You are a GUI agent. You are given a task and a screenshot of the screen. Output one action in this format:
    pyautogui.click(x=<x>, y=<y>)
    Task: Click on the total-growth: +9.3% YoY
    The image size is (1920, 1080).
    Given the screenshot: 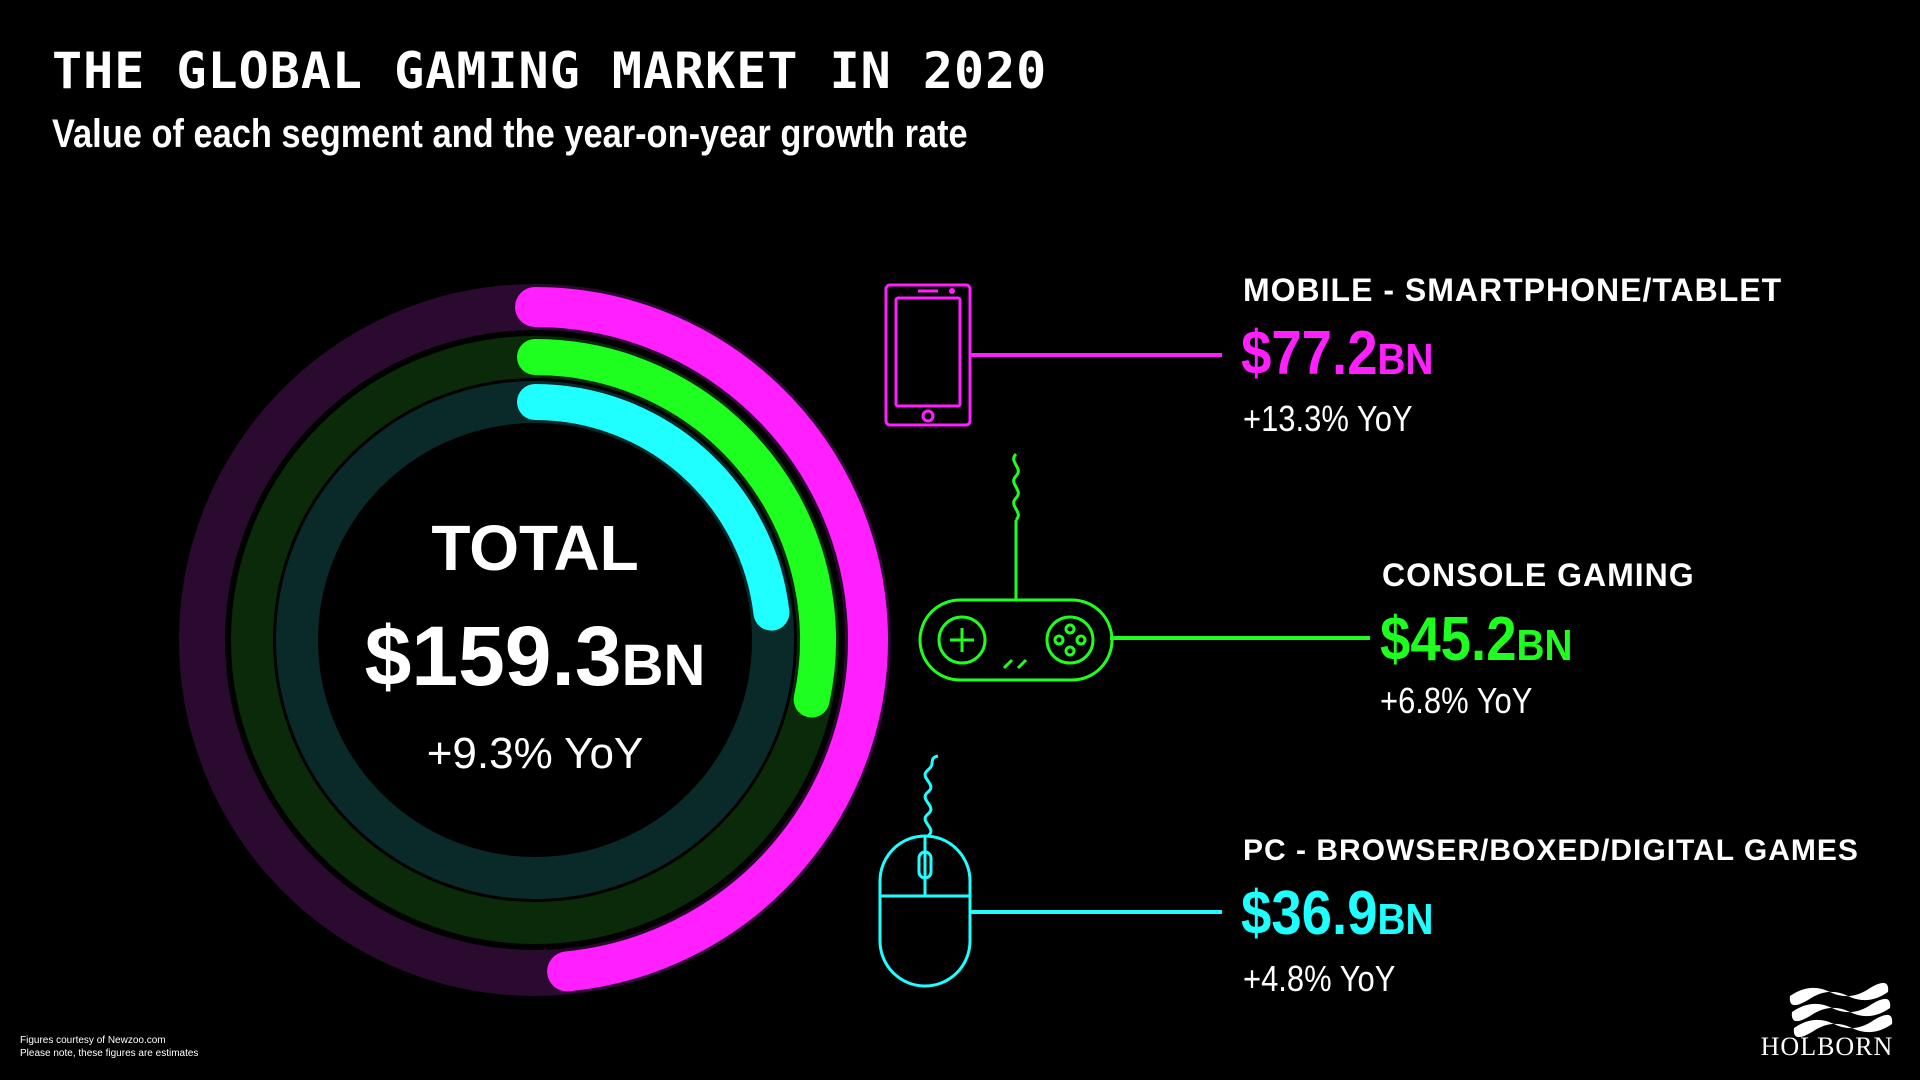 What is the action you would take?
    pyautogui.click(x=535, y=753)
    